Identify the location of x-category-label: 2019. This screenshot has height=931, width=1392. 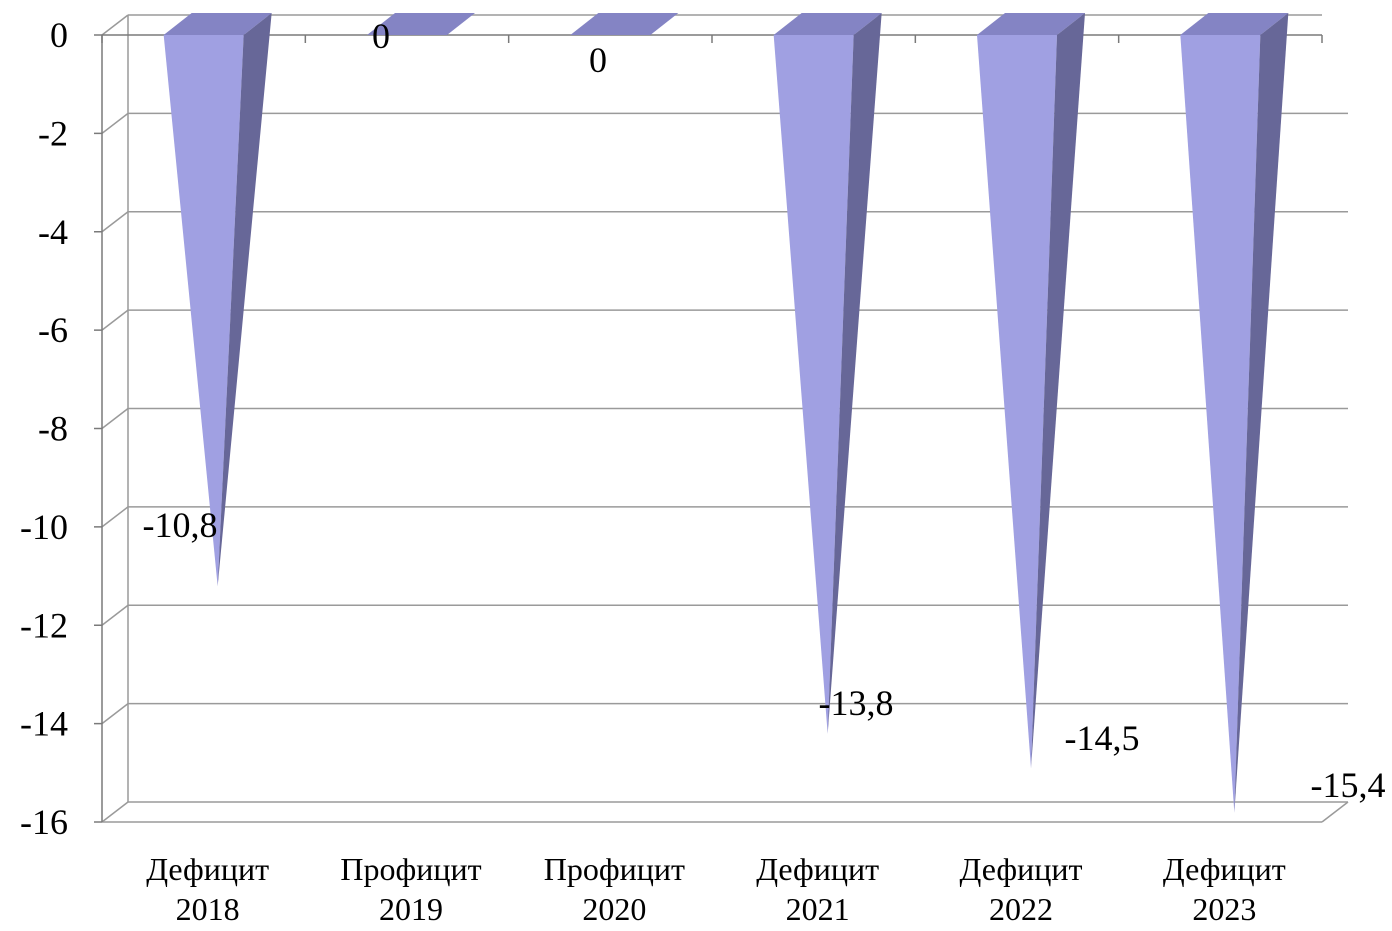
(411, 908).